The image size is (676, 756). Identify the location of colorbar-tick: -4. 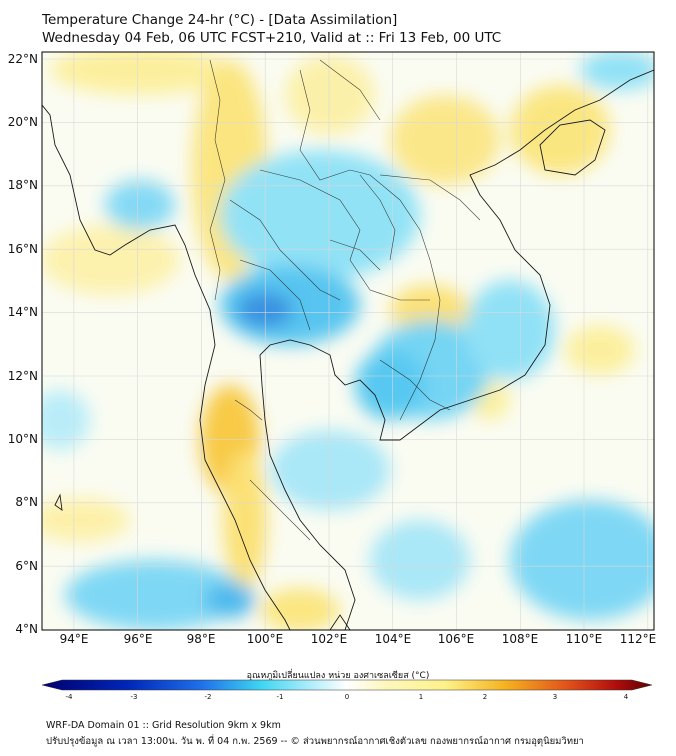
(69, 697).